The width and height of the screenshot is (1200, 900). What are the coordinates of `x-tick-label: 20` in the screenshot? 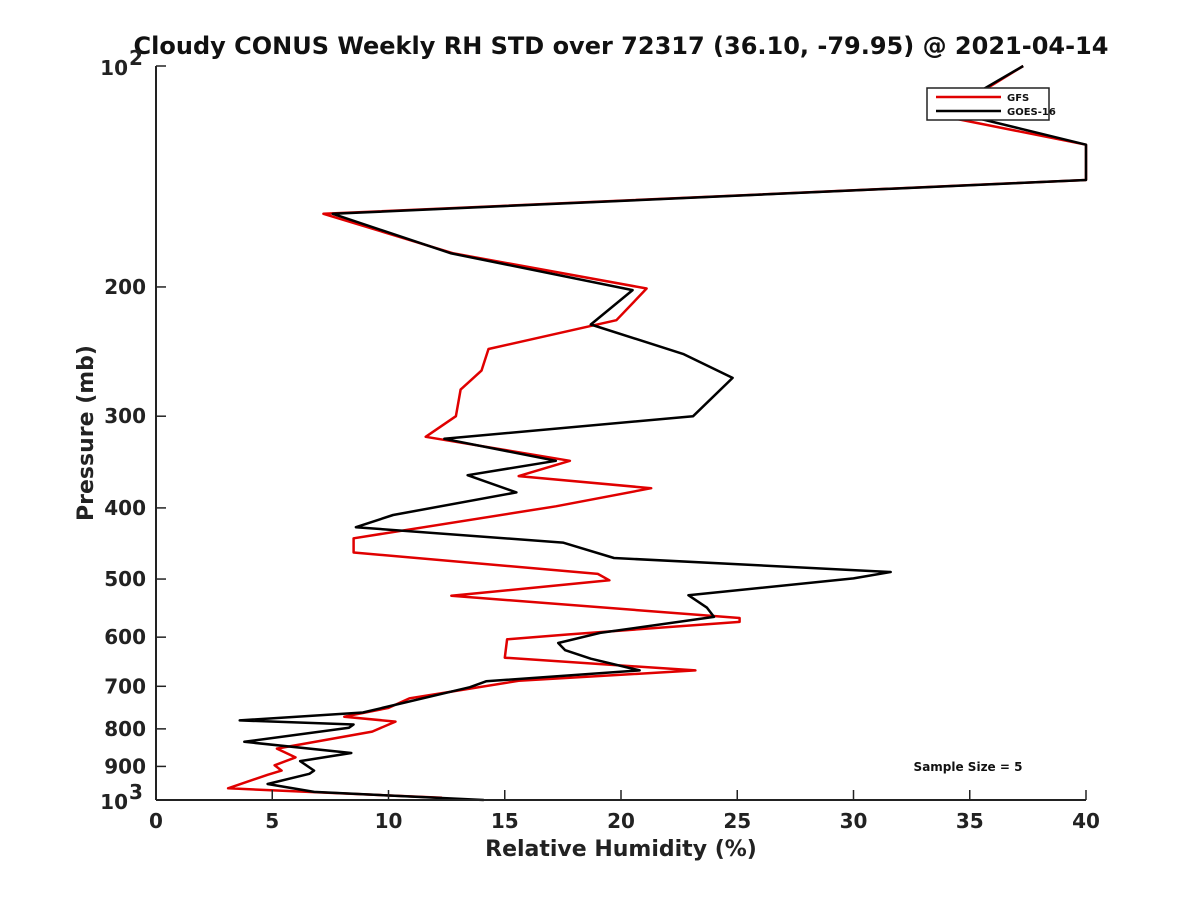 It's located at (621, 821).